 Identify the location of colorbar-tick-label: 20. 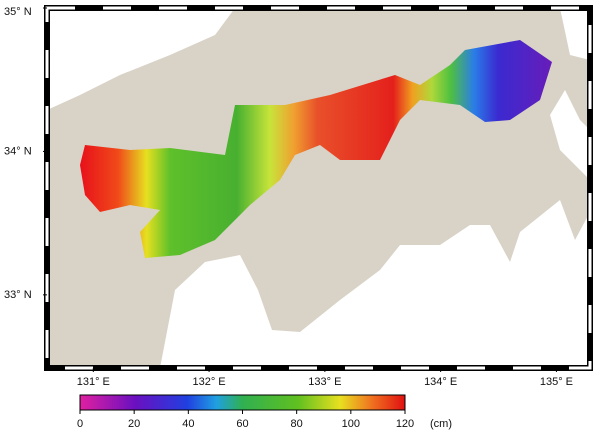
(134, 424).